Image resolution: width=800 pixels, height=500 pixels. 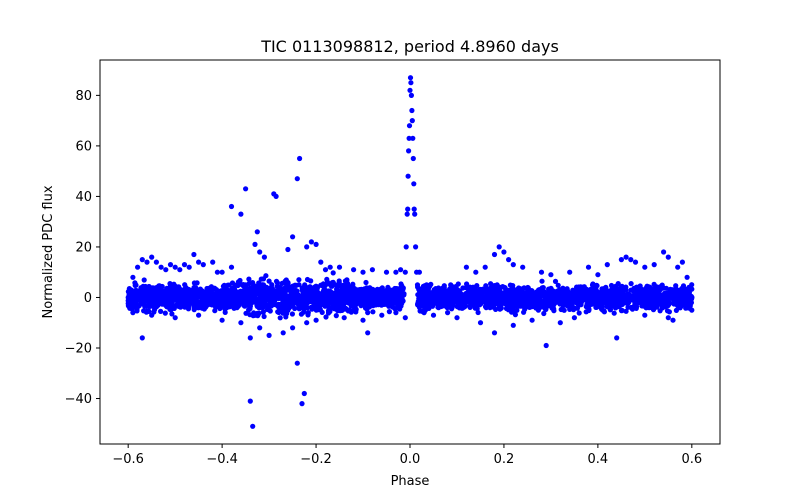 What do you see at coordinates (409, 46) in the screenshot?
I see `chart-title: TIC 0113098812, period 4.8960 days` at bounding box center [409, 46].